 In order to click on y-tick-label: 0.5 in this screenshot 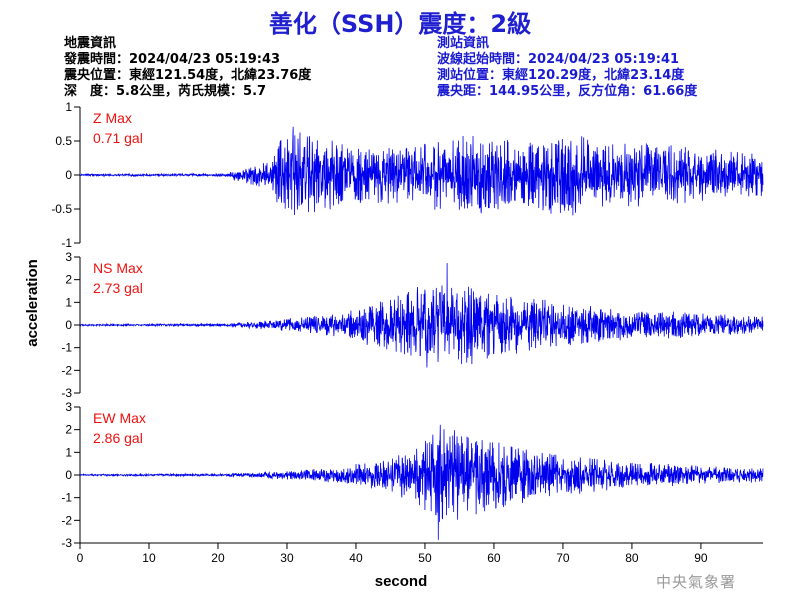, I will do `click(63, 141)`.